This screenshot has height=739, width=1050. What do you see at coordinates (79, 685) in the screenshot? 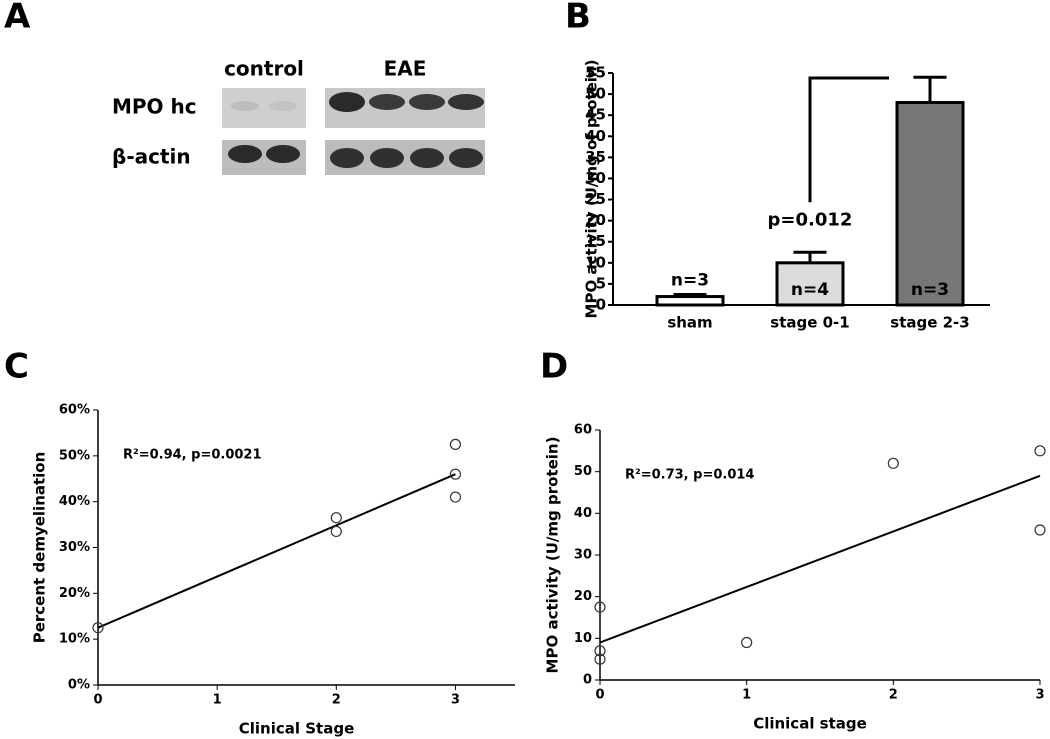
I see `y-tick-label: 0%` at bounding box center [79, 685].